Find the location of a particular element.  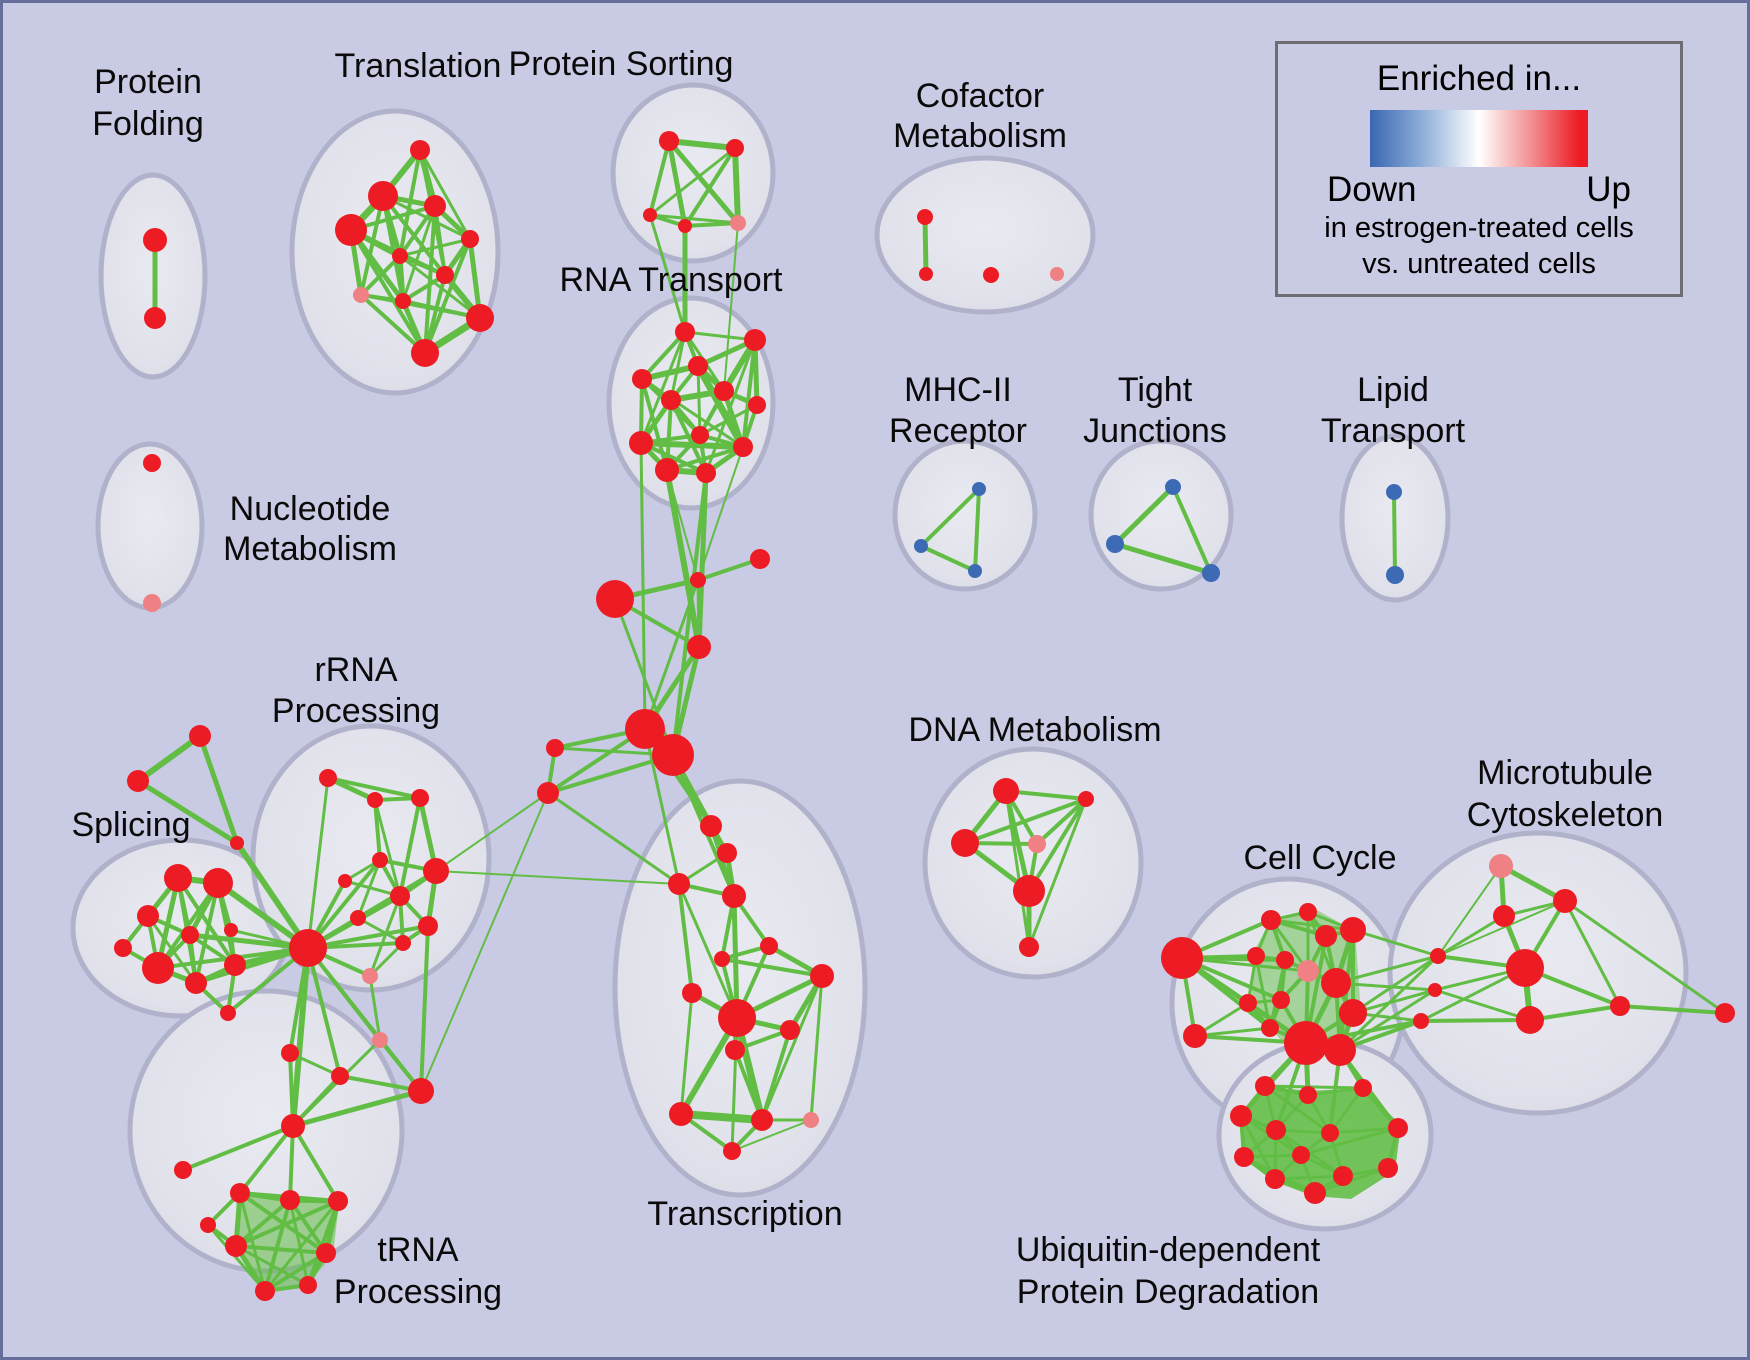

cluster-label-lipid-transport: Transport is located at coordinates (1393, 431).